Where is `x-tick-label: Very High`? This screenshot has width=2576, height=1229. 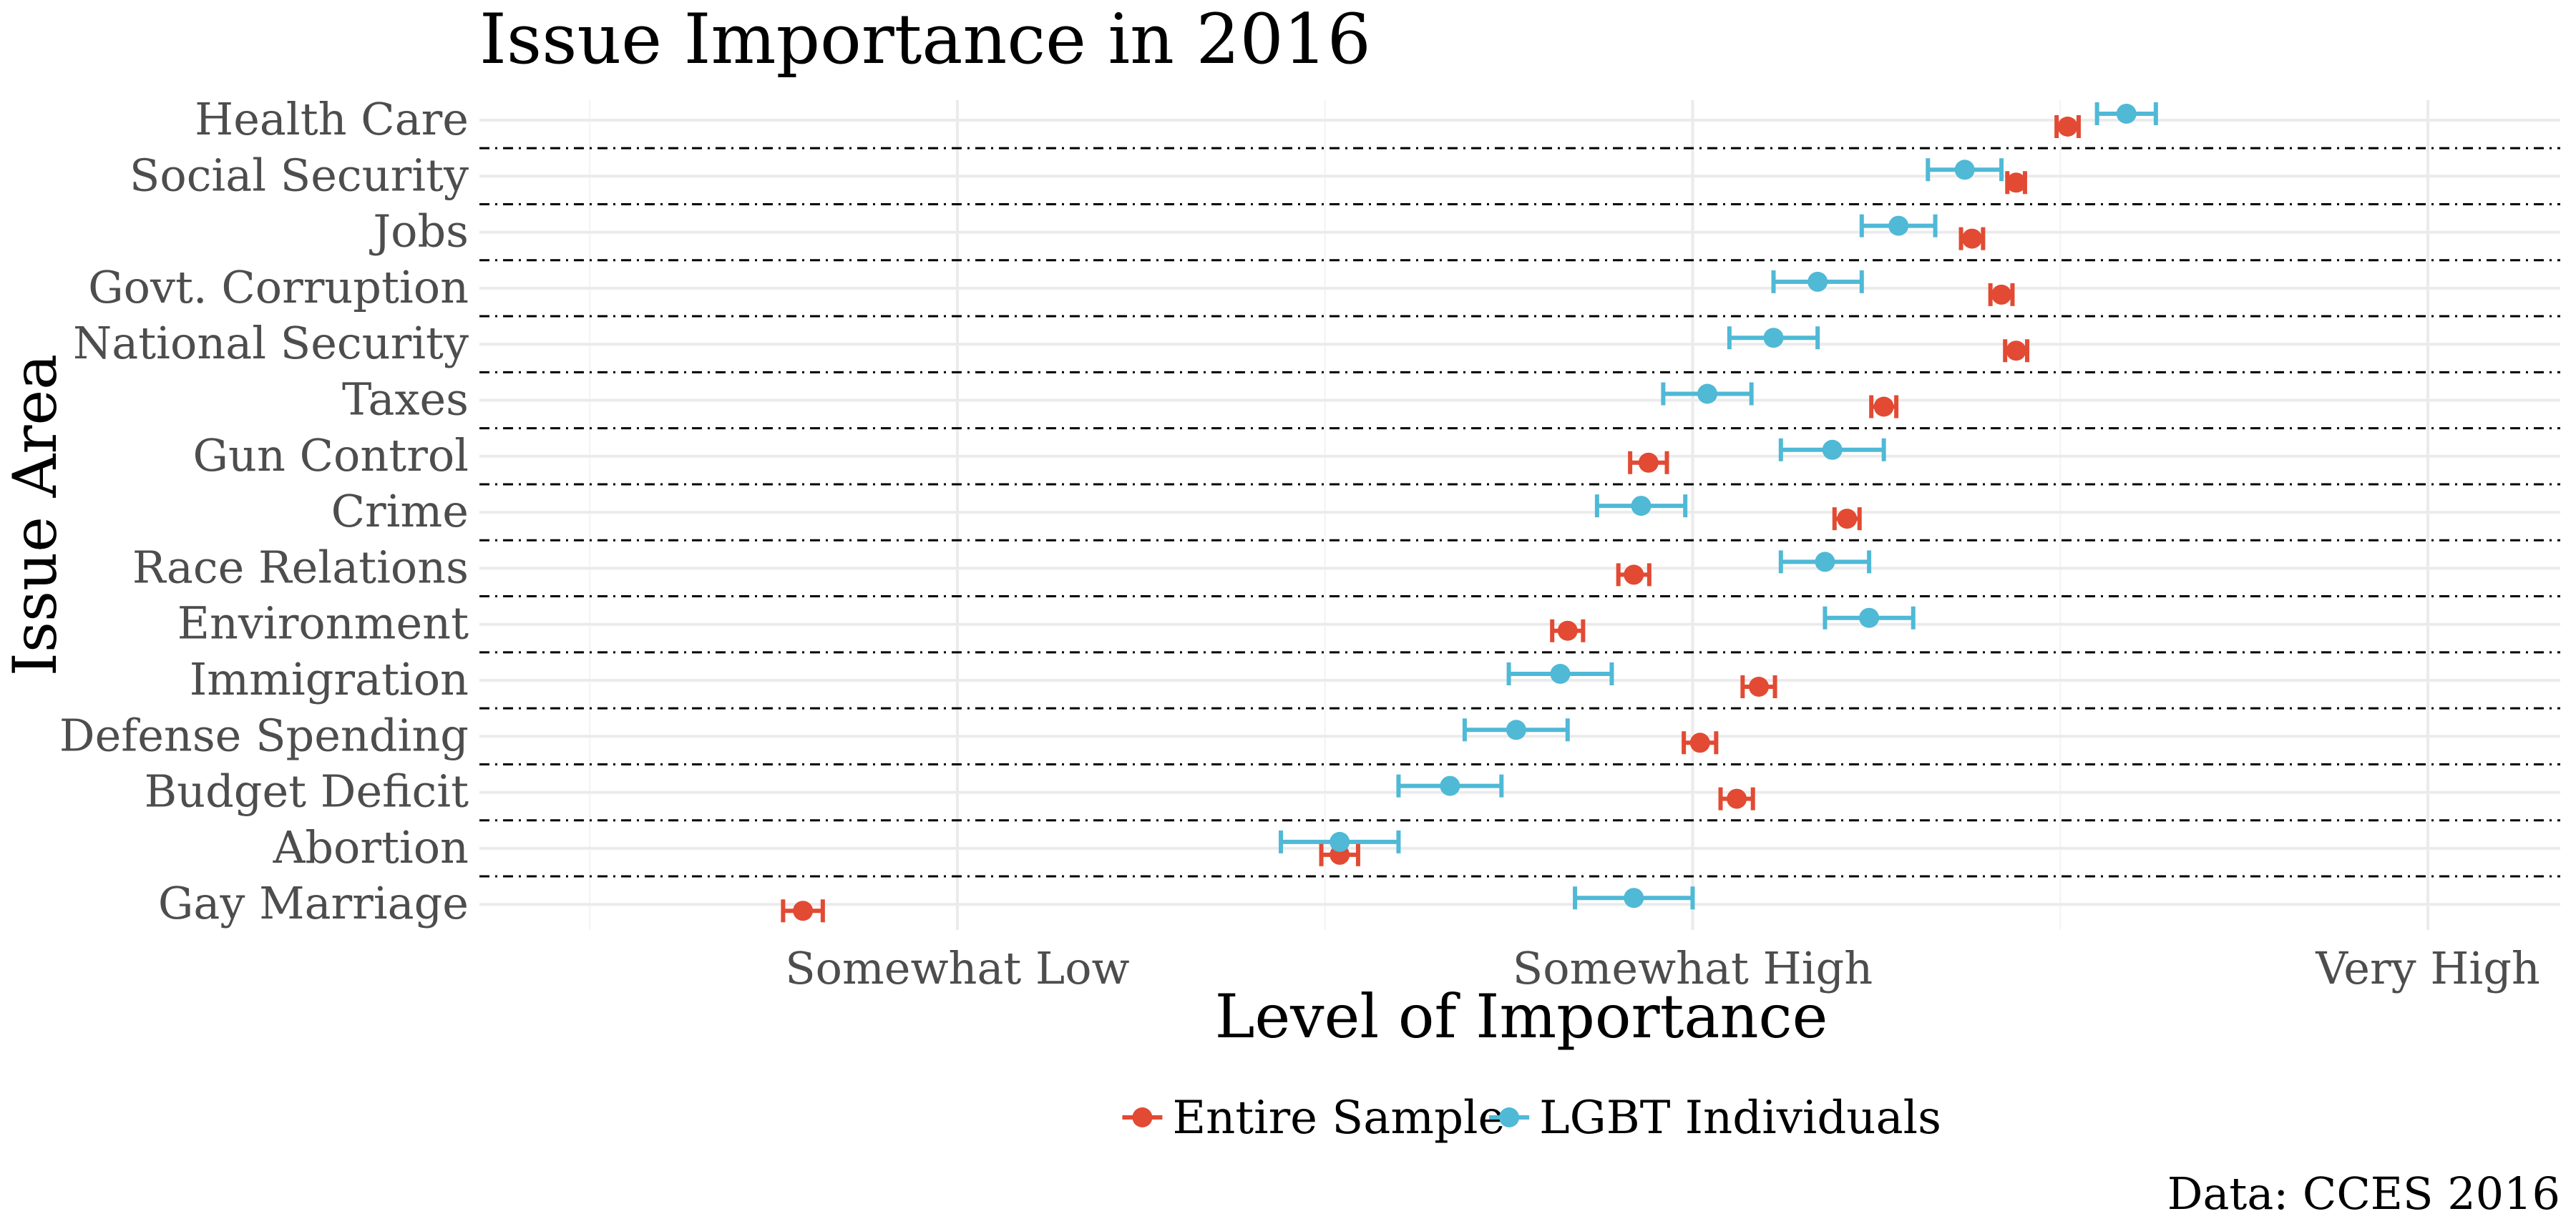
x-tick-label: Very High is located at coordinates (2427, 968).